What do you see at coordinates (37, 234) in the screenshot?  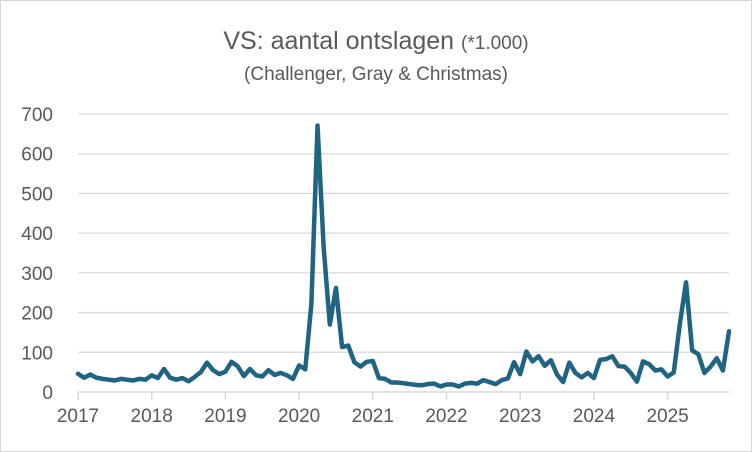 I see `y-tick-label: 400` at bounding box center [37, 234].